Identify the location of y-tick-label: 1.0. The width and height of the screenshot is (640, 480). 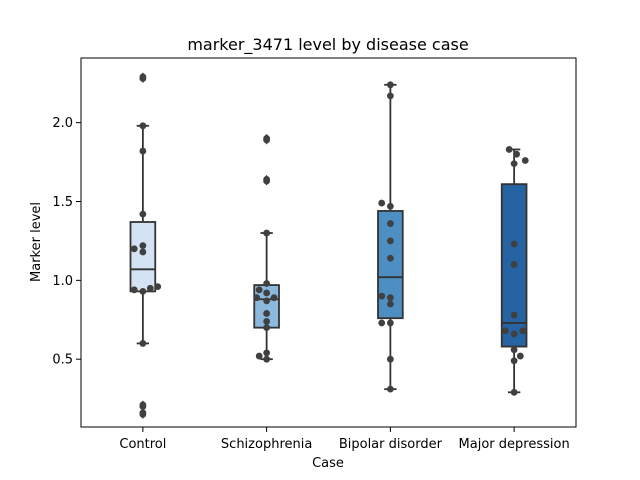
(62, 281).